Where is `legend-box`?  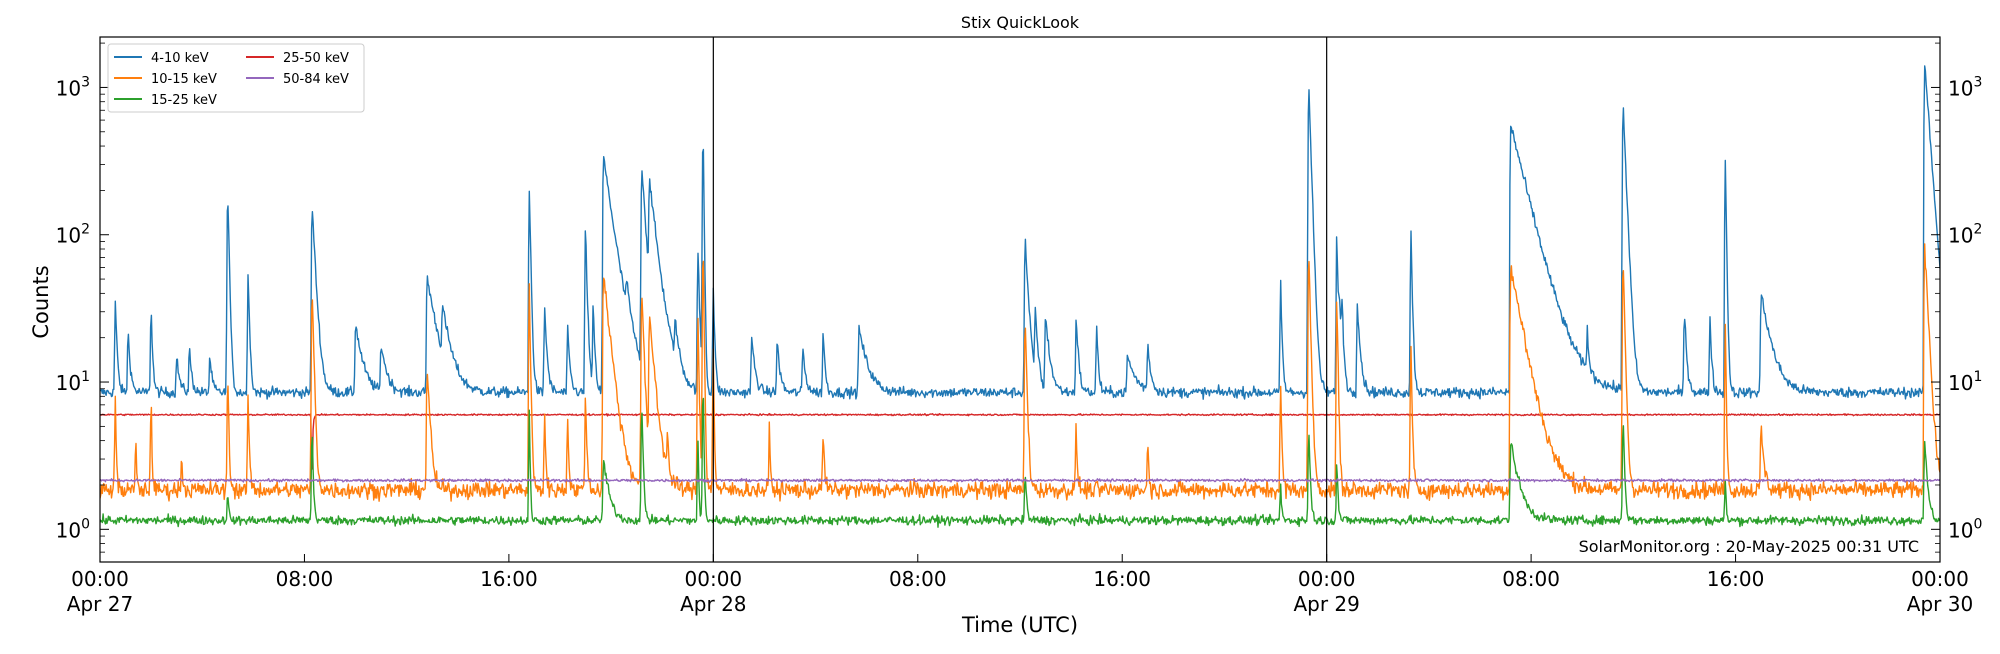 legend-box is located at coordinates (236, 78).